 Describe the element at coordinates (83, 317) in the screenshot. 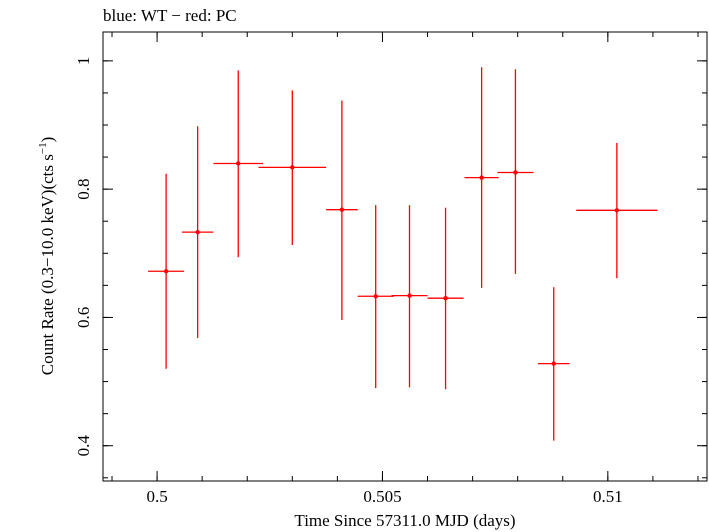

I see `y-tick-label: 0.6` at that location.